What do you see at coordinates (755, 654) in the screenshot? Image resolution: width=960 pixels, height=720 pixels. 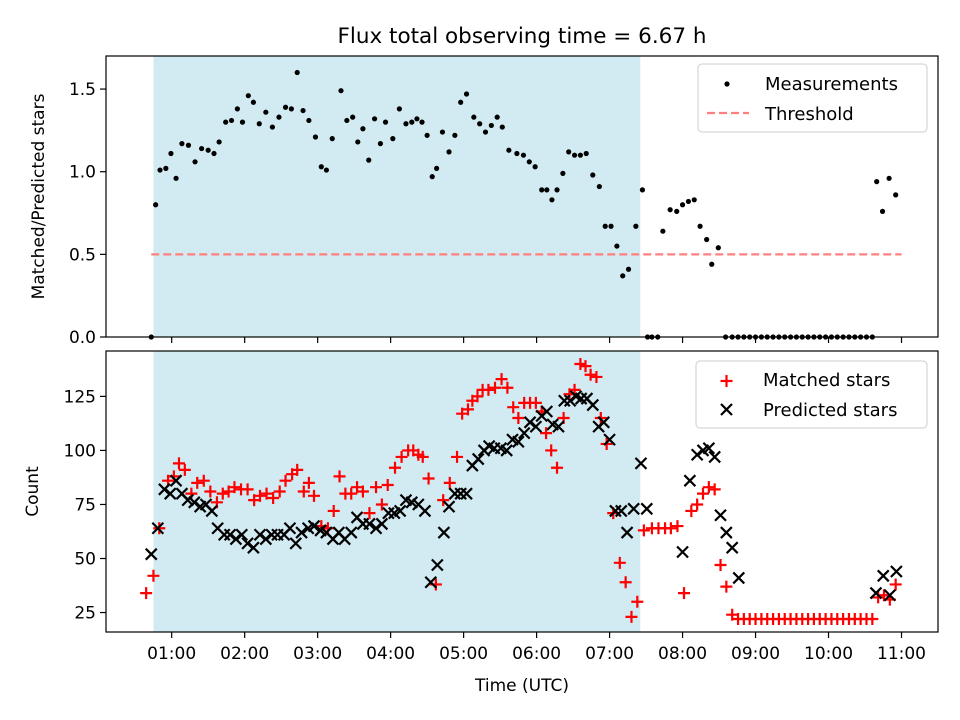 I see `x-tick-label: 09:00` at bounding box center [755, 654].